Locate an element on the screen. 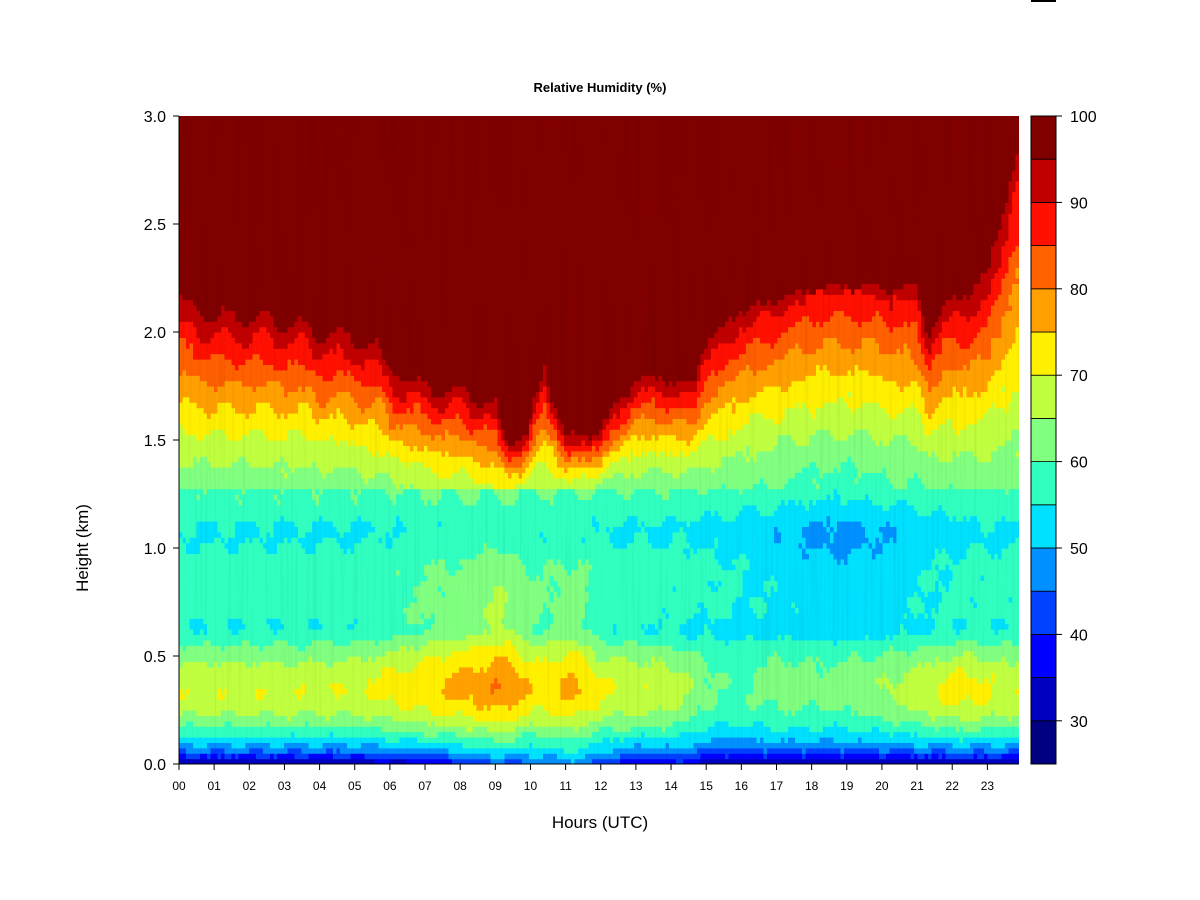  x-tick-label: 03 is located at coordinates (285, 786).